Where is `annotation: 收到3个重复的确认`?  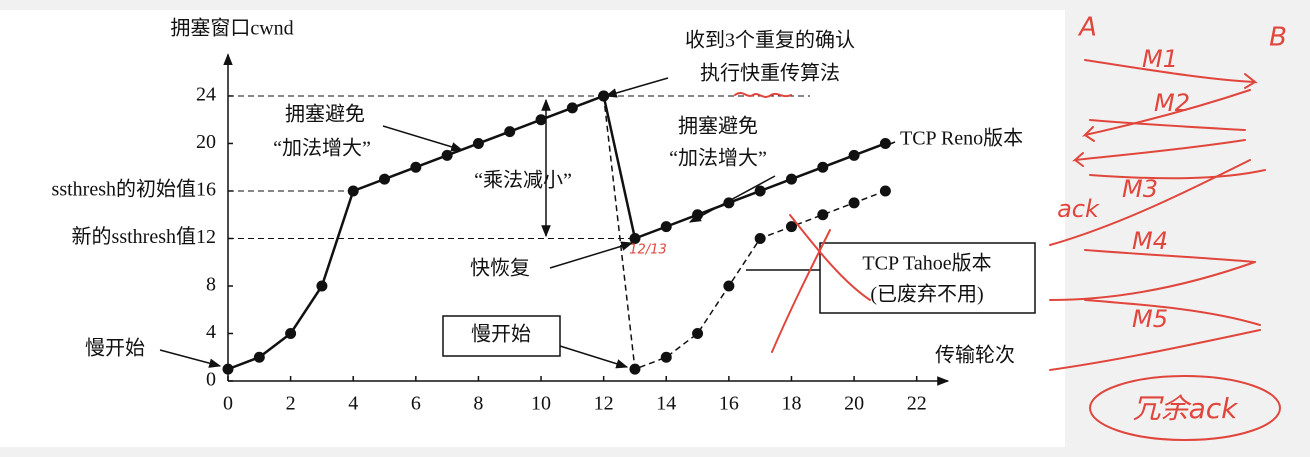 annotation: 收到3个重复的确认 is located at coordinates (770, 40).